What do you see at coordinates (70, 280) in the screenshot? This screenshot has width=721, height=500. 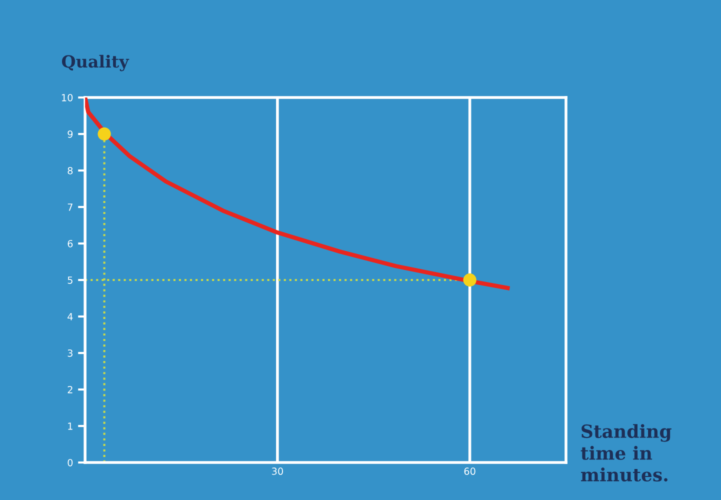 I see `y-tick-label: 5` at bounding box center [70, 280].